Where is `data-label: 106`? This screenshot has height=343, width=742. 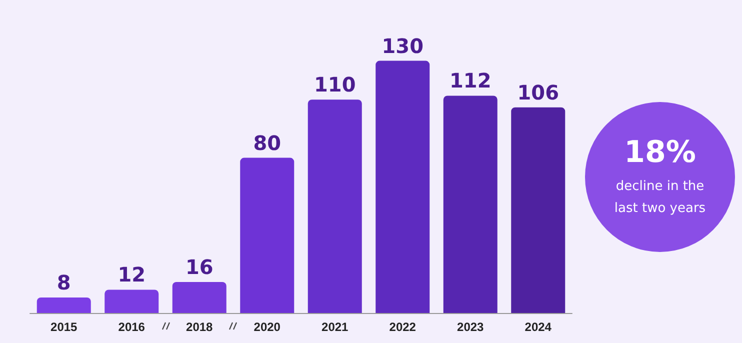 data-label: 106 is located at coordinates (538, 92).